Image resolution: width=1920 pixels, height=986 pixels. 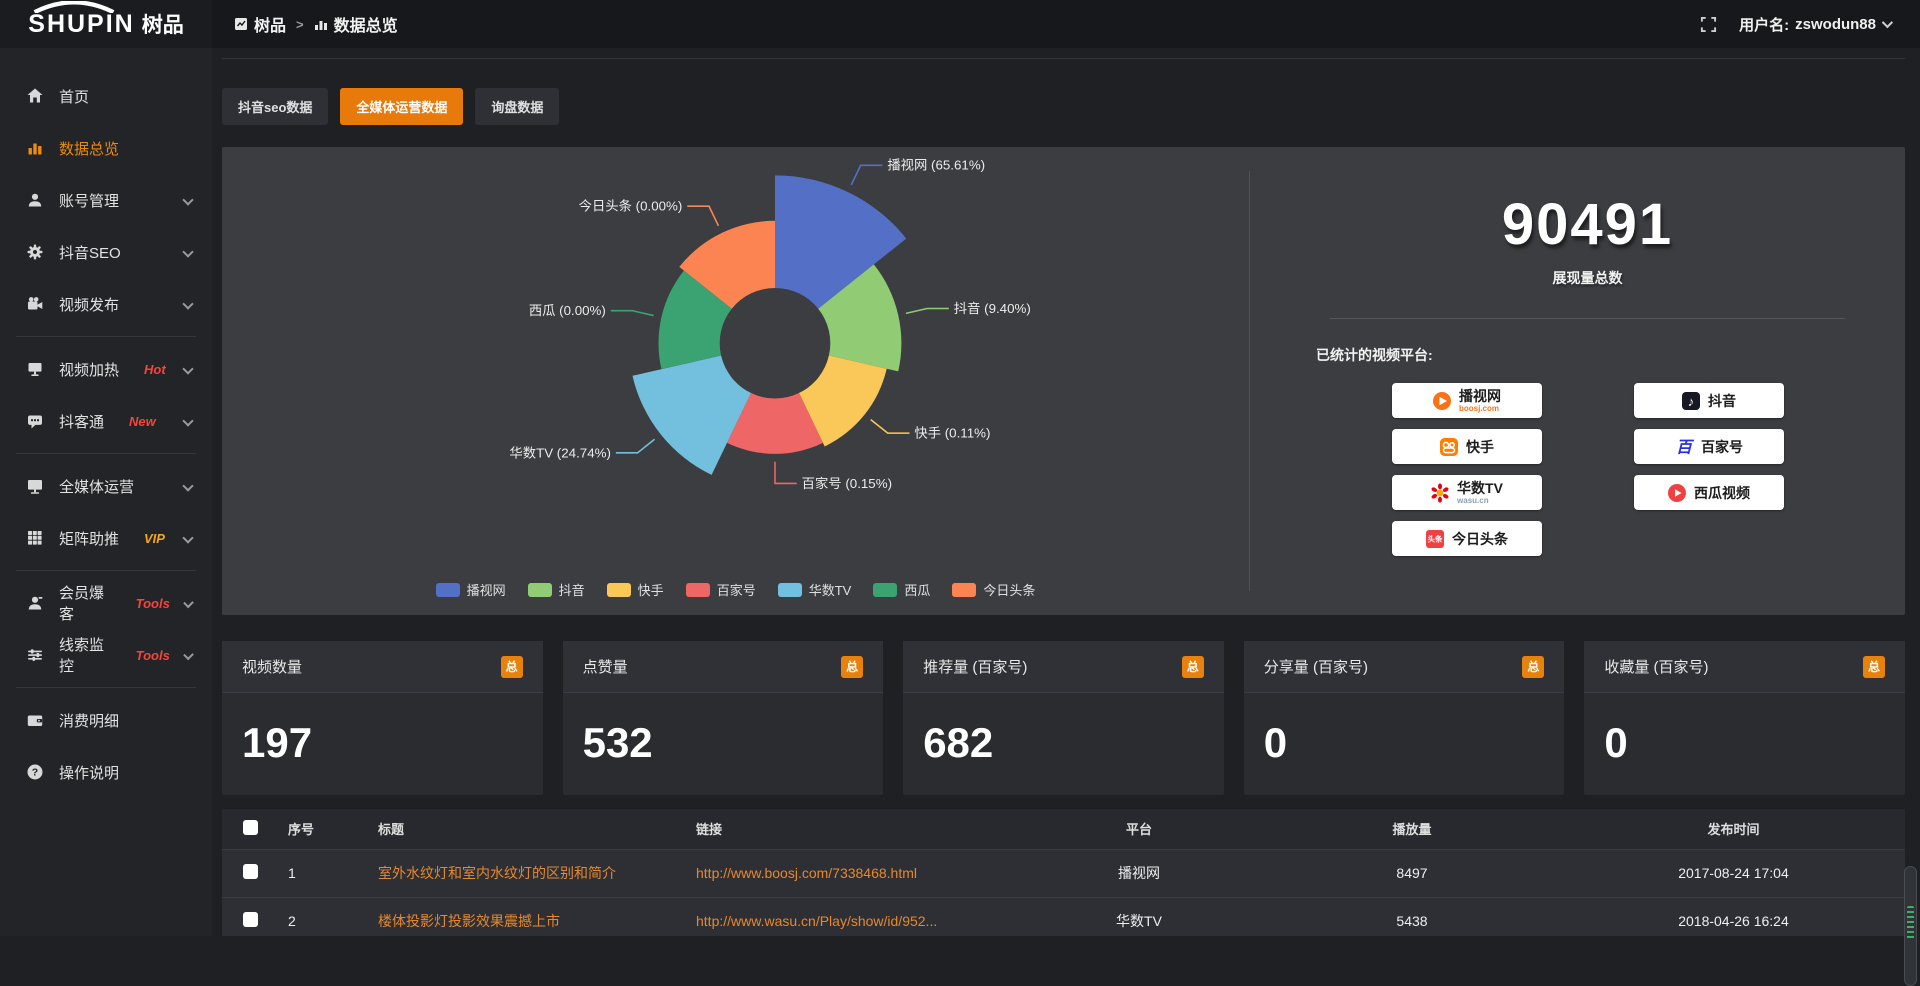 I want to click on legend-item-播视网: 播视网, so click(x=471, y=589).